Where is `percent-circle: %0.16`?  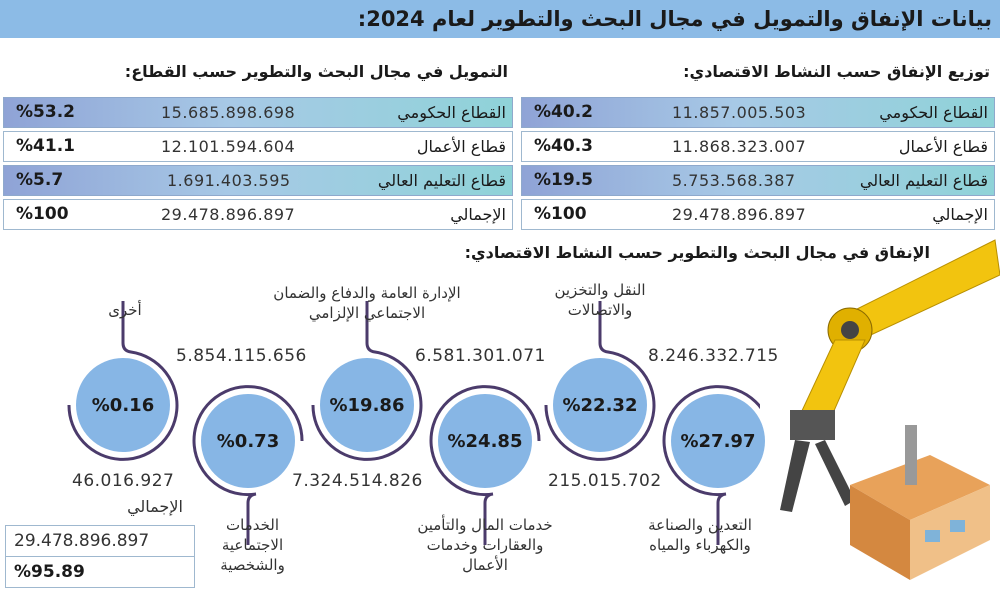 percent-circle: %0.16 is located at coordinates (123, 405).